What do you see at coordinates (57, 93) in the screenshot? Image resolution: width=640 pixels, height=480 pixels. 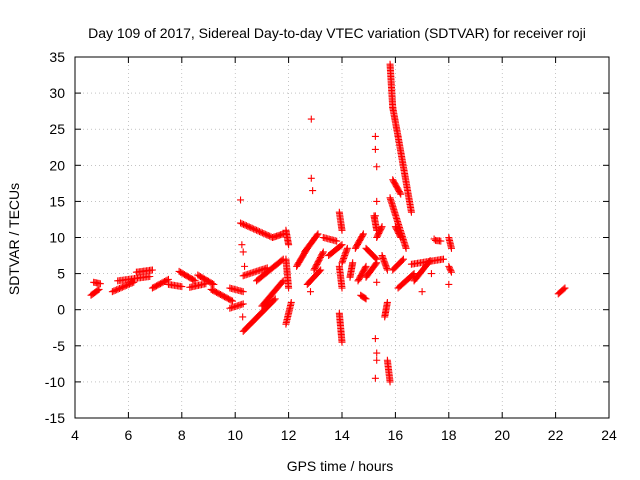 I see `y-tick-label: 30` at bounding box center [57, 93].